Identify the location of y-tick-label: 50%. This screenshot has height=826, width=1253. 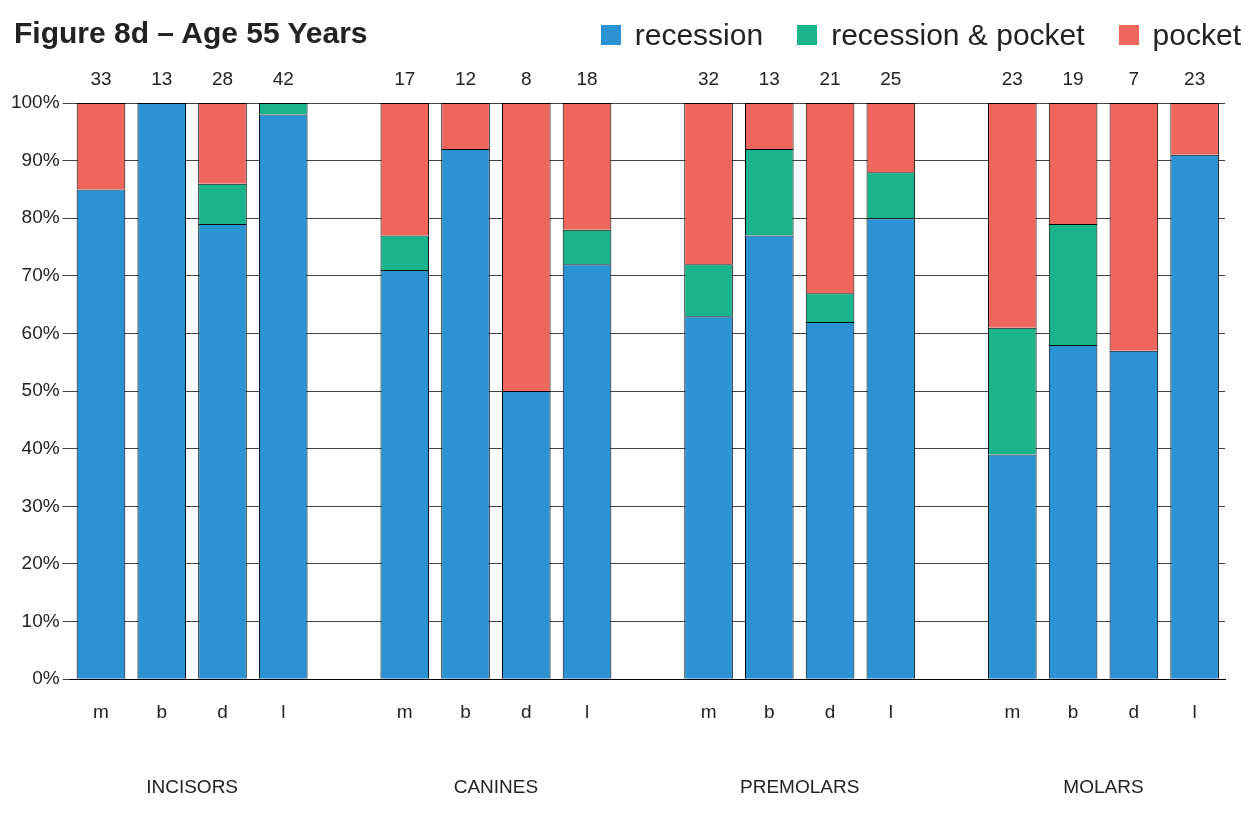
(40, 390).